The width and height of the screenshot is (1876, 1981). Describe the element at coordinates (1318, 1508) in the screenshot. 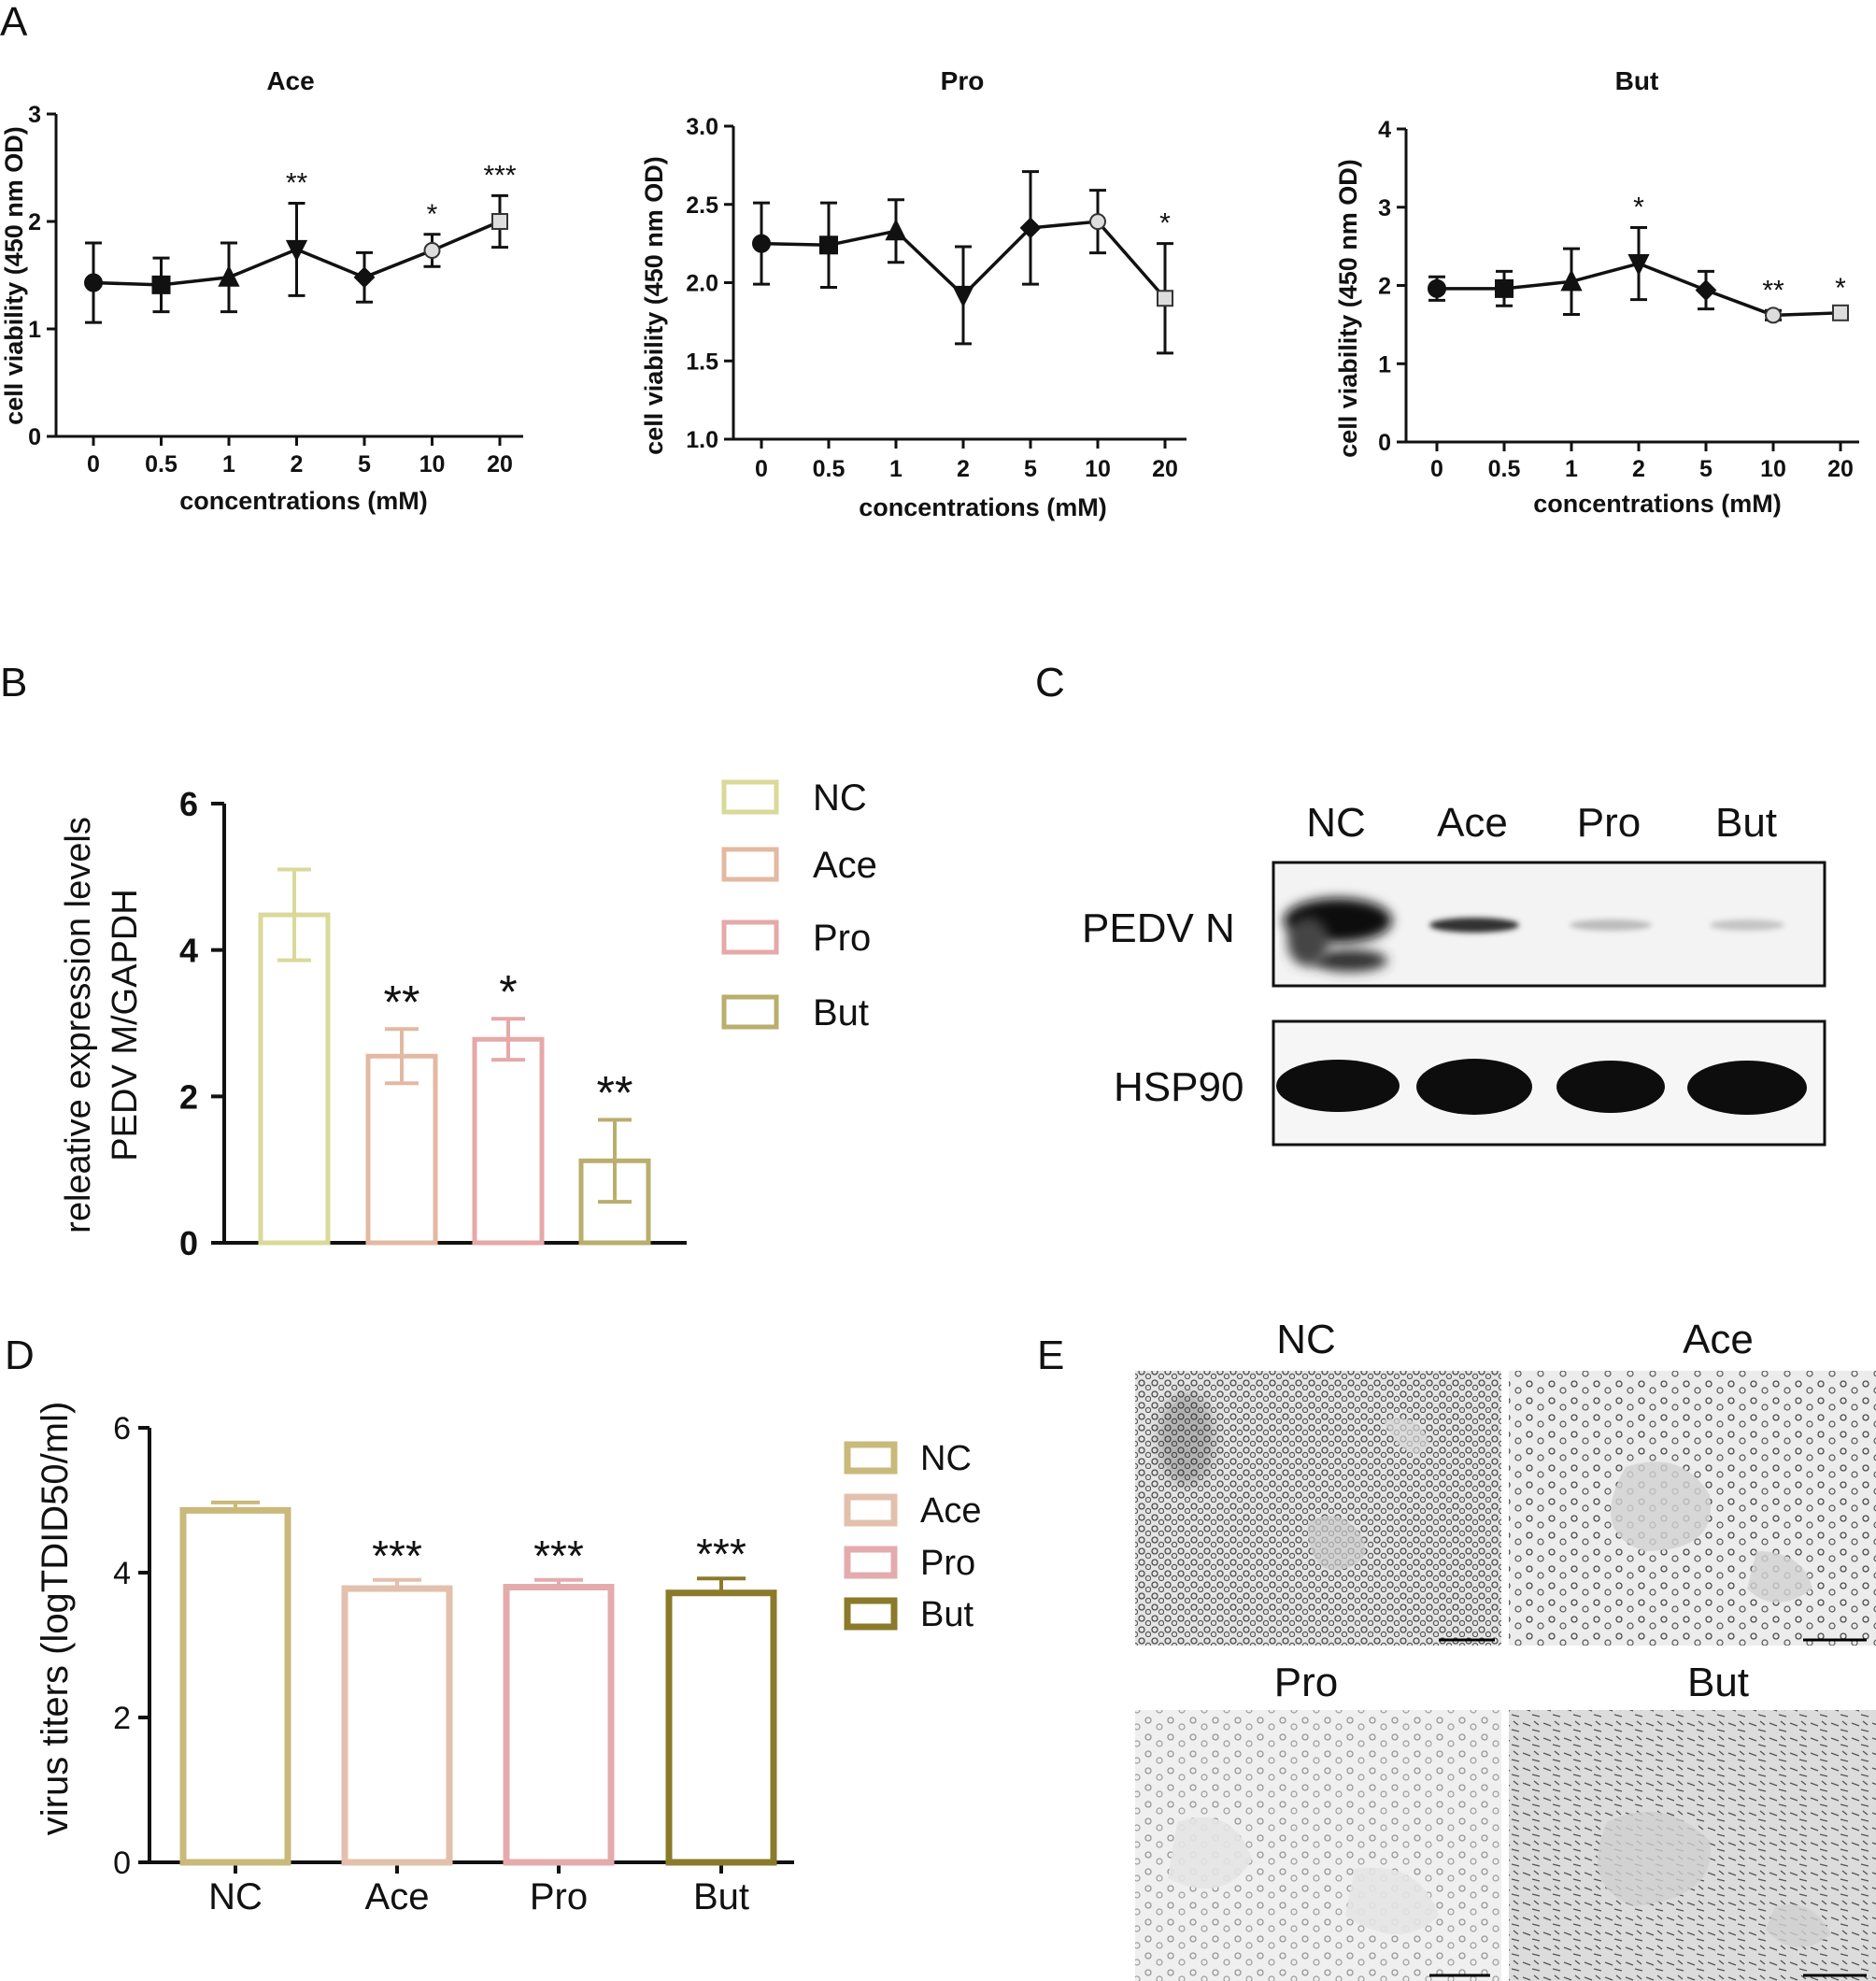

I see `micrograph-nc` at that location.